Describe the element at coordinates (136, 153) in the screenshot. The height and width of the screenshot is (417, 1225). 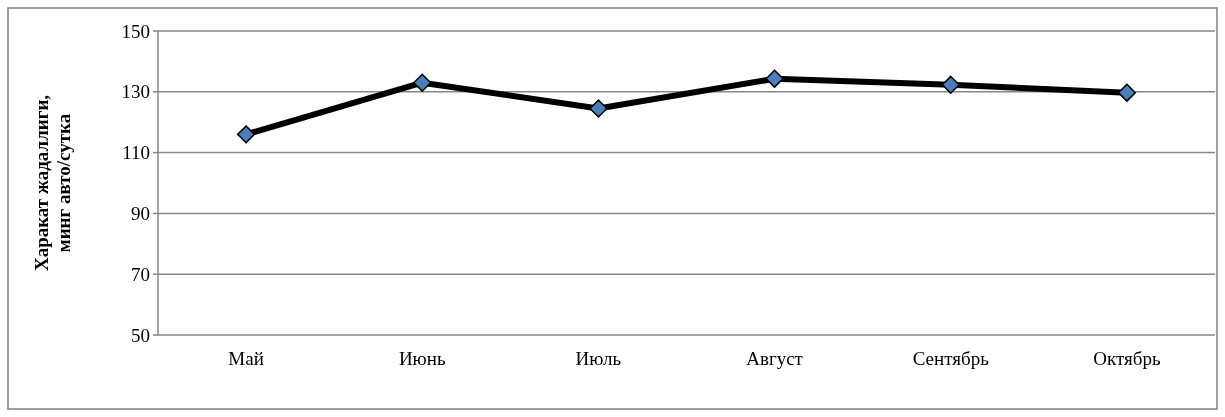
I see `y-tick-label: 110` at that location.